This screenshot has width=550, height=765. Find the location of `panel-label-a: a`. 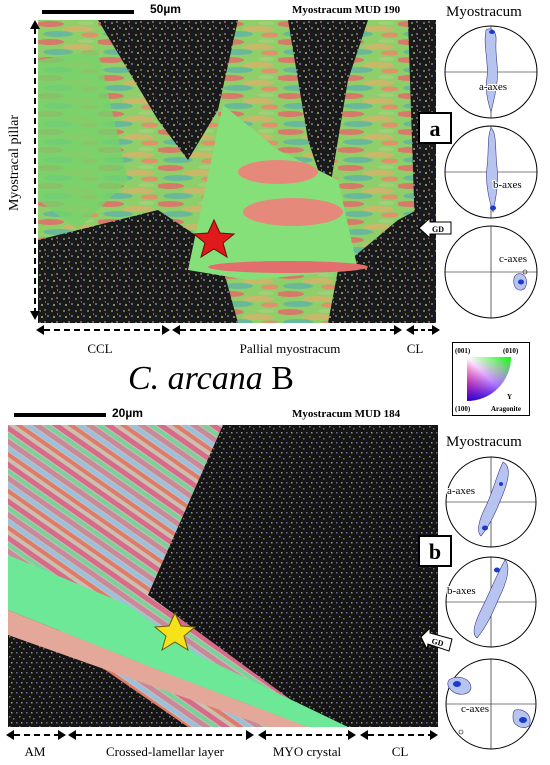

panel-label-a: a is located at coordinates (435, 128).